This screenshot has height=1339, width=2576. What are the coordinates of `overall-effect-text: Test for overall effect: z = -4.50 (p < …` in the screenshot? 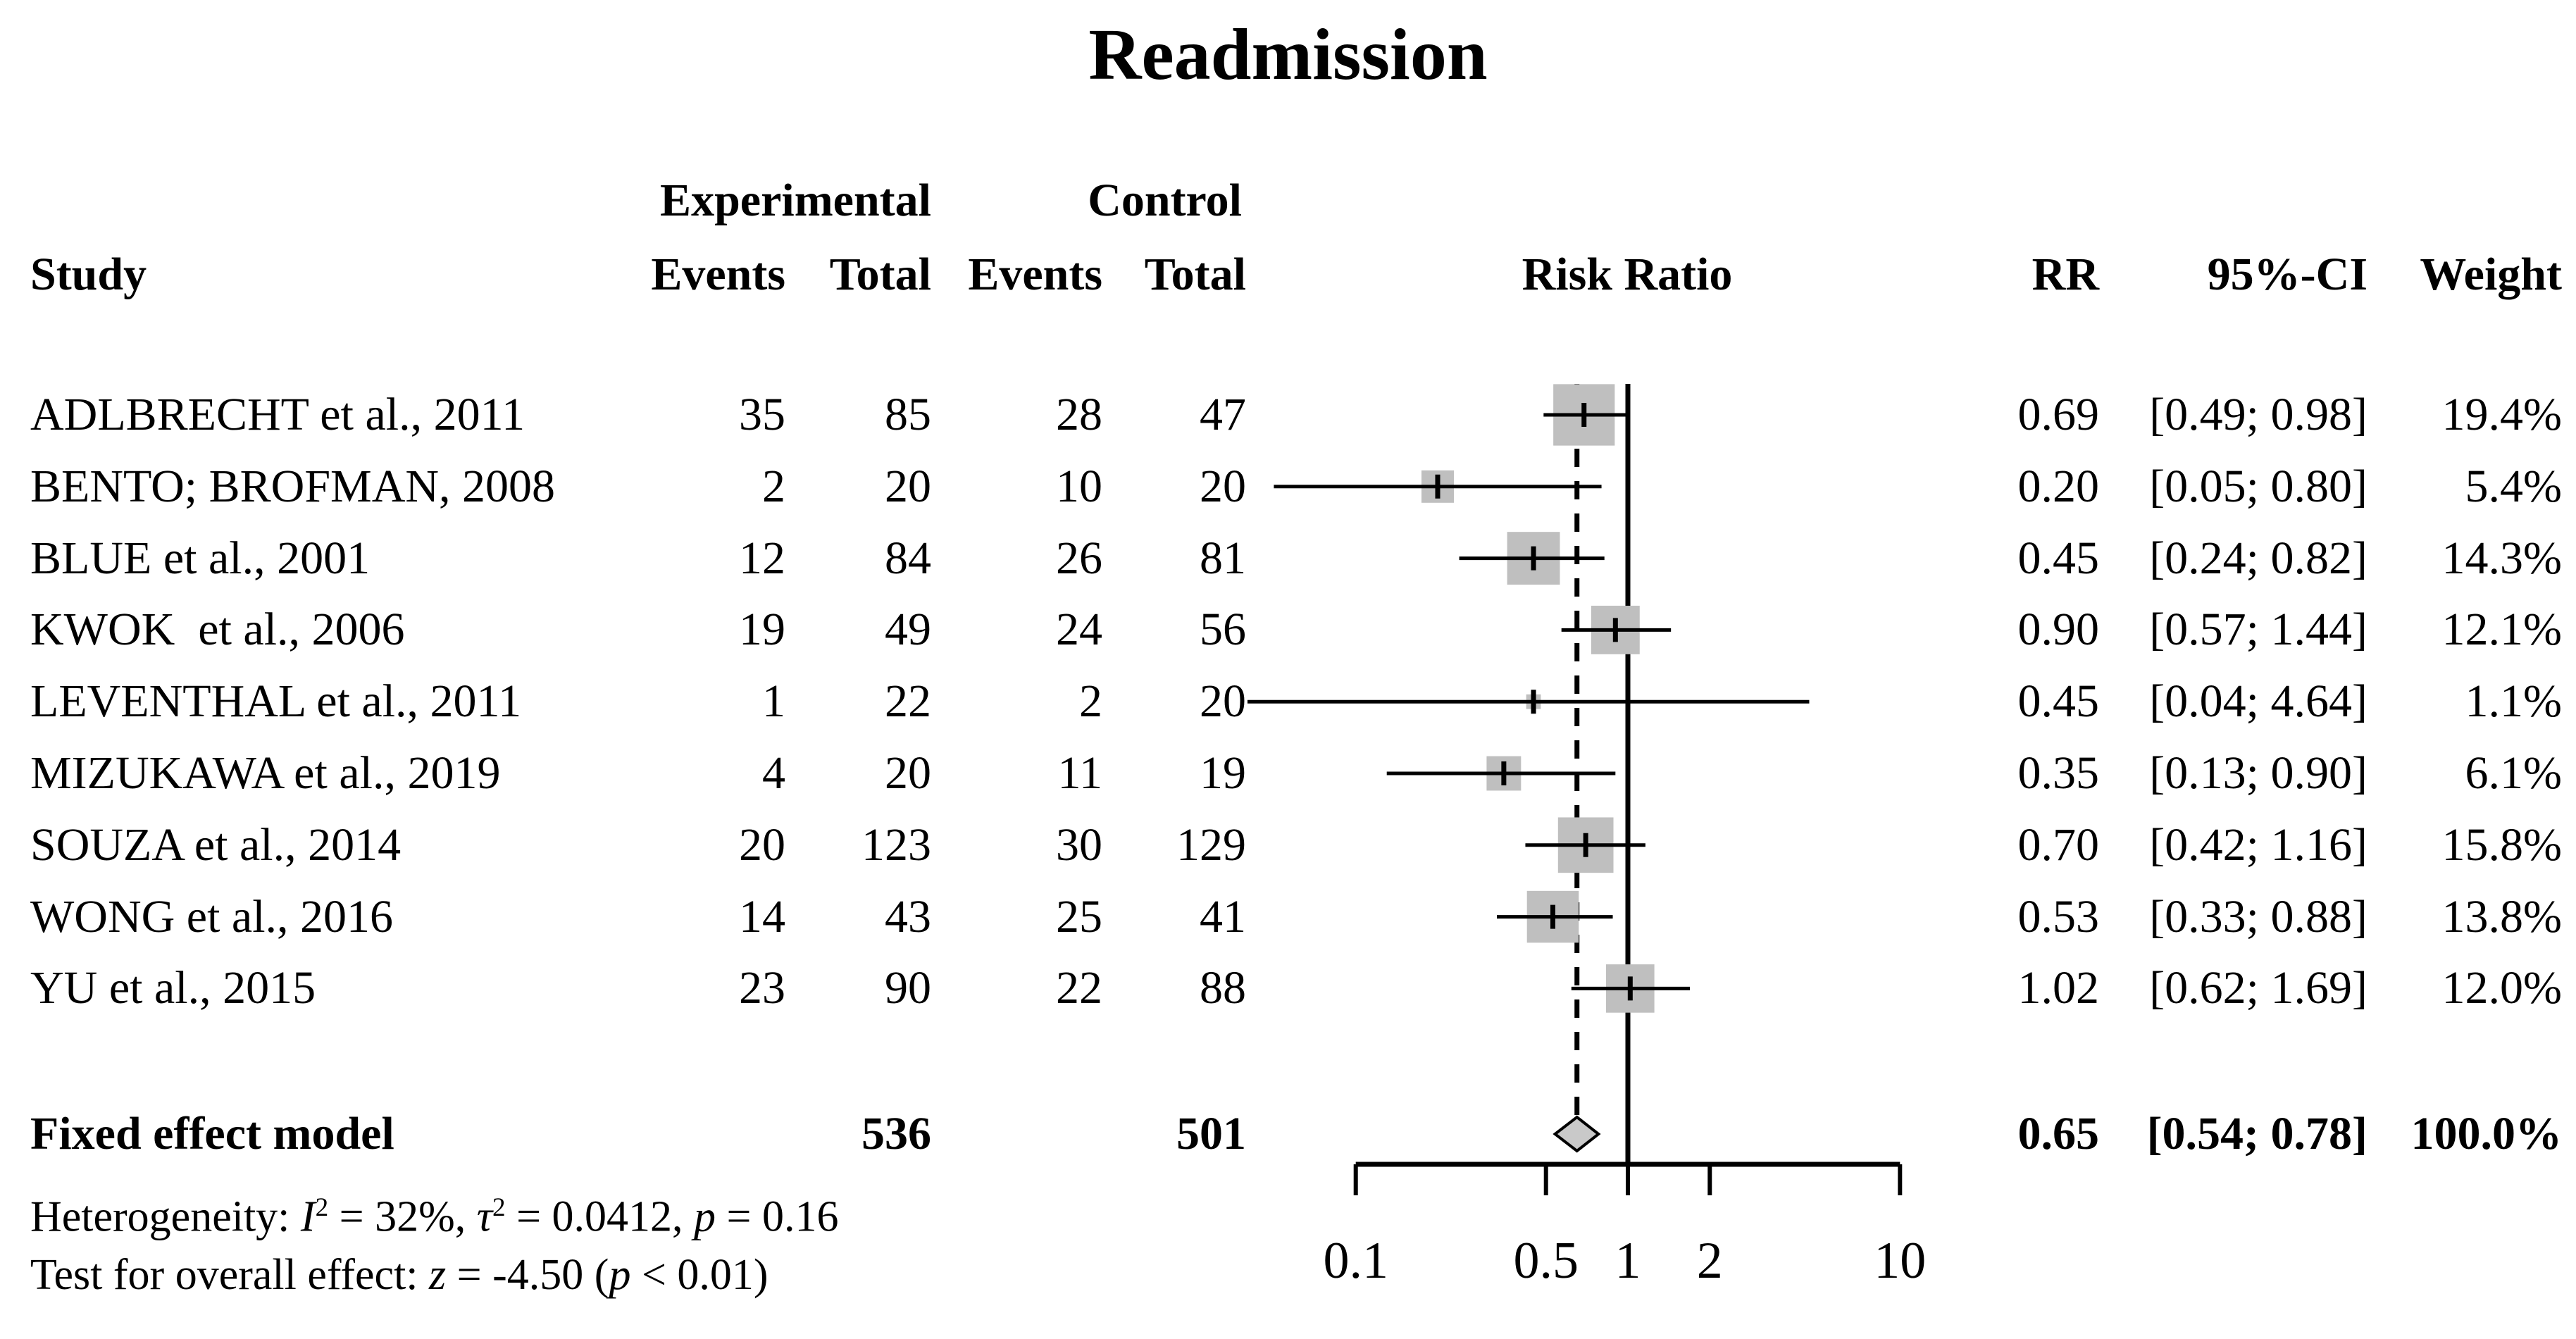 It's located at (399, 1275).